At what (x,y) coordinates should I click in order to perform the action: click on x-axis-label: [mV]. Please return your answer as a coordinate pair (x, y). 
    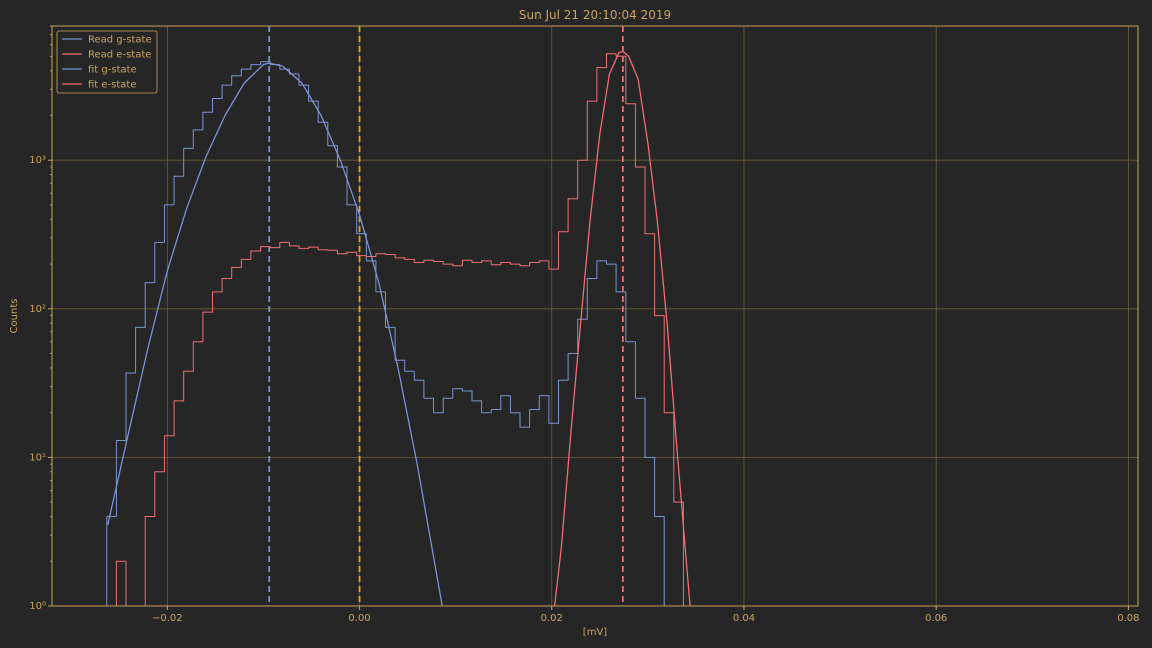
    Looking at the image, I should click on (595, 632).